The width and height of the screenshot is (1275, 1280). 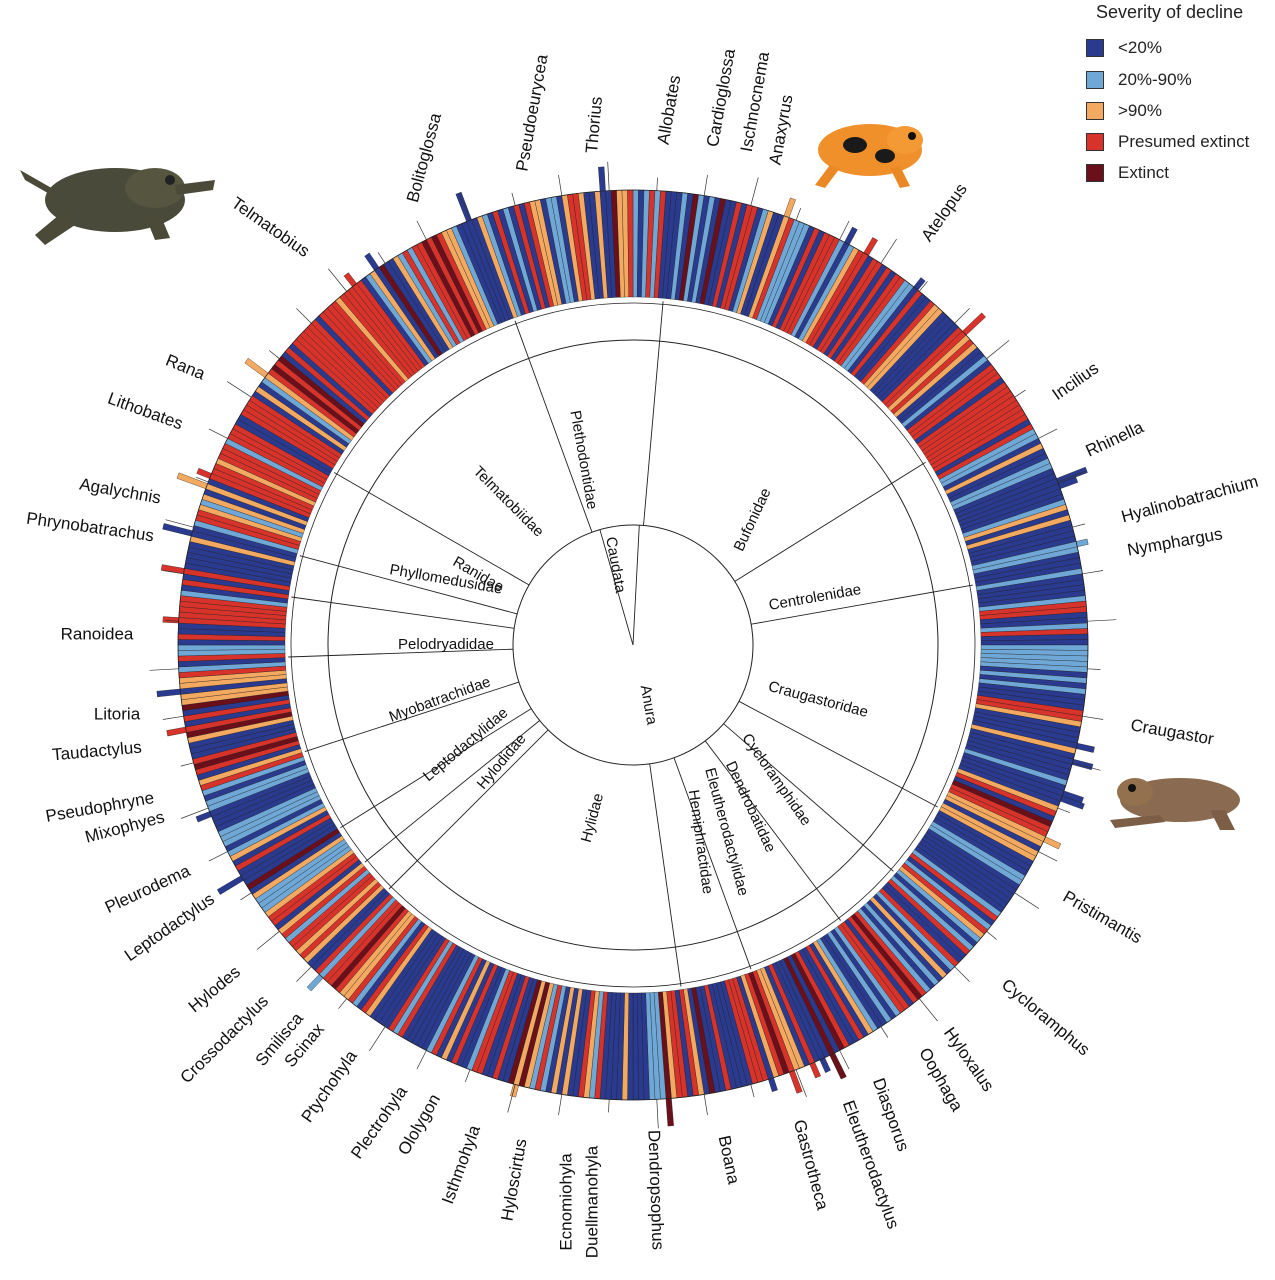 I want to click on genus-label: Craugastor, so click(x=1172, y=731).